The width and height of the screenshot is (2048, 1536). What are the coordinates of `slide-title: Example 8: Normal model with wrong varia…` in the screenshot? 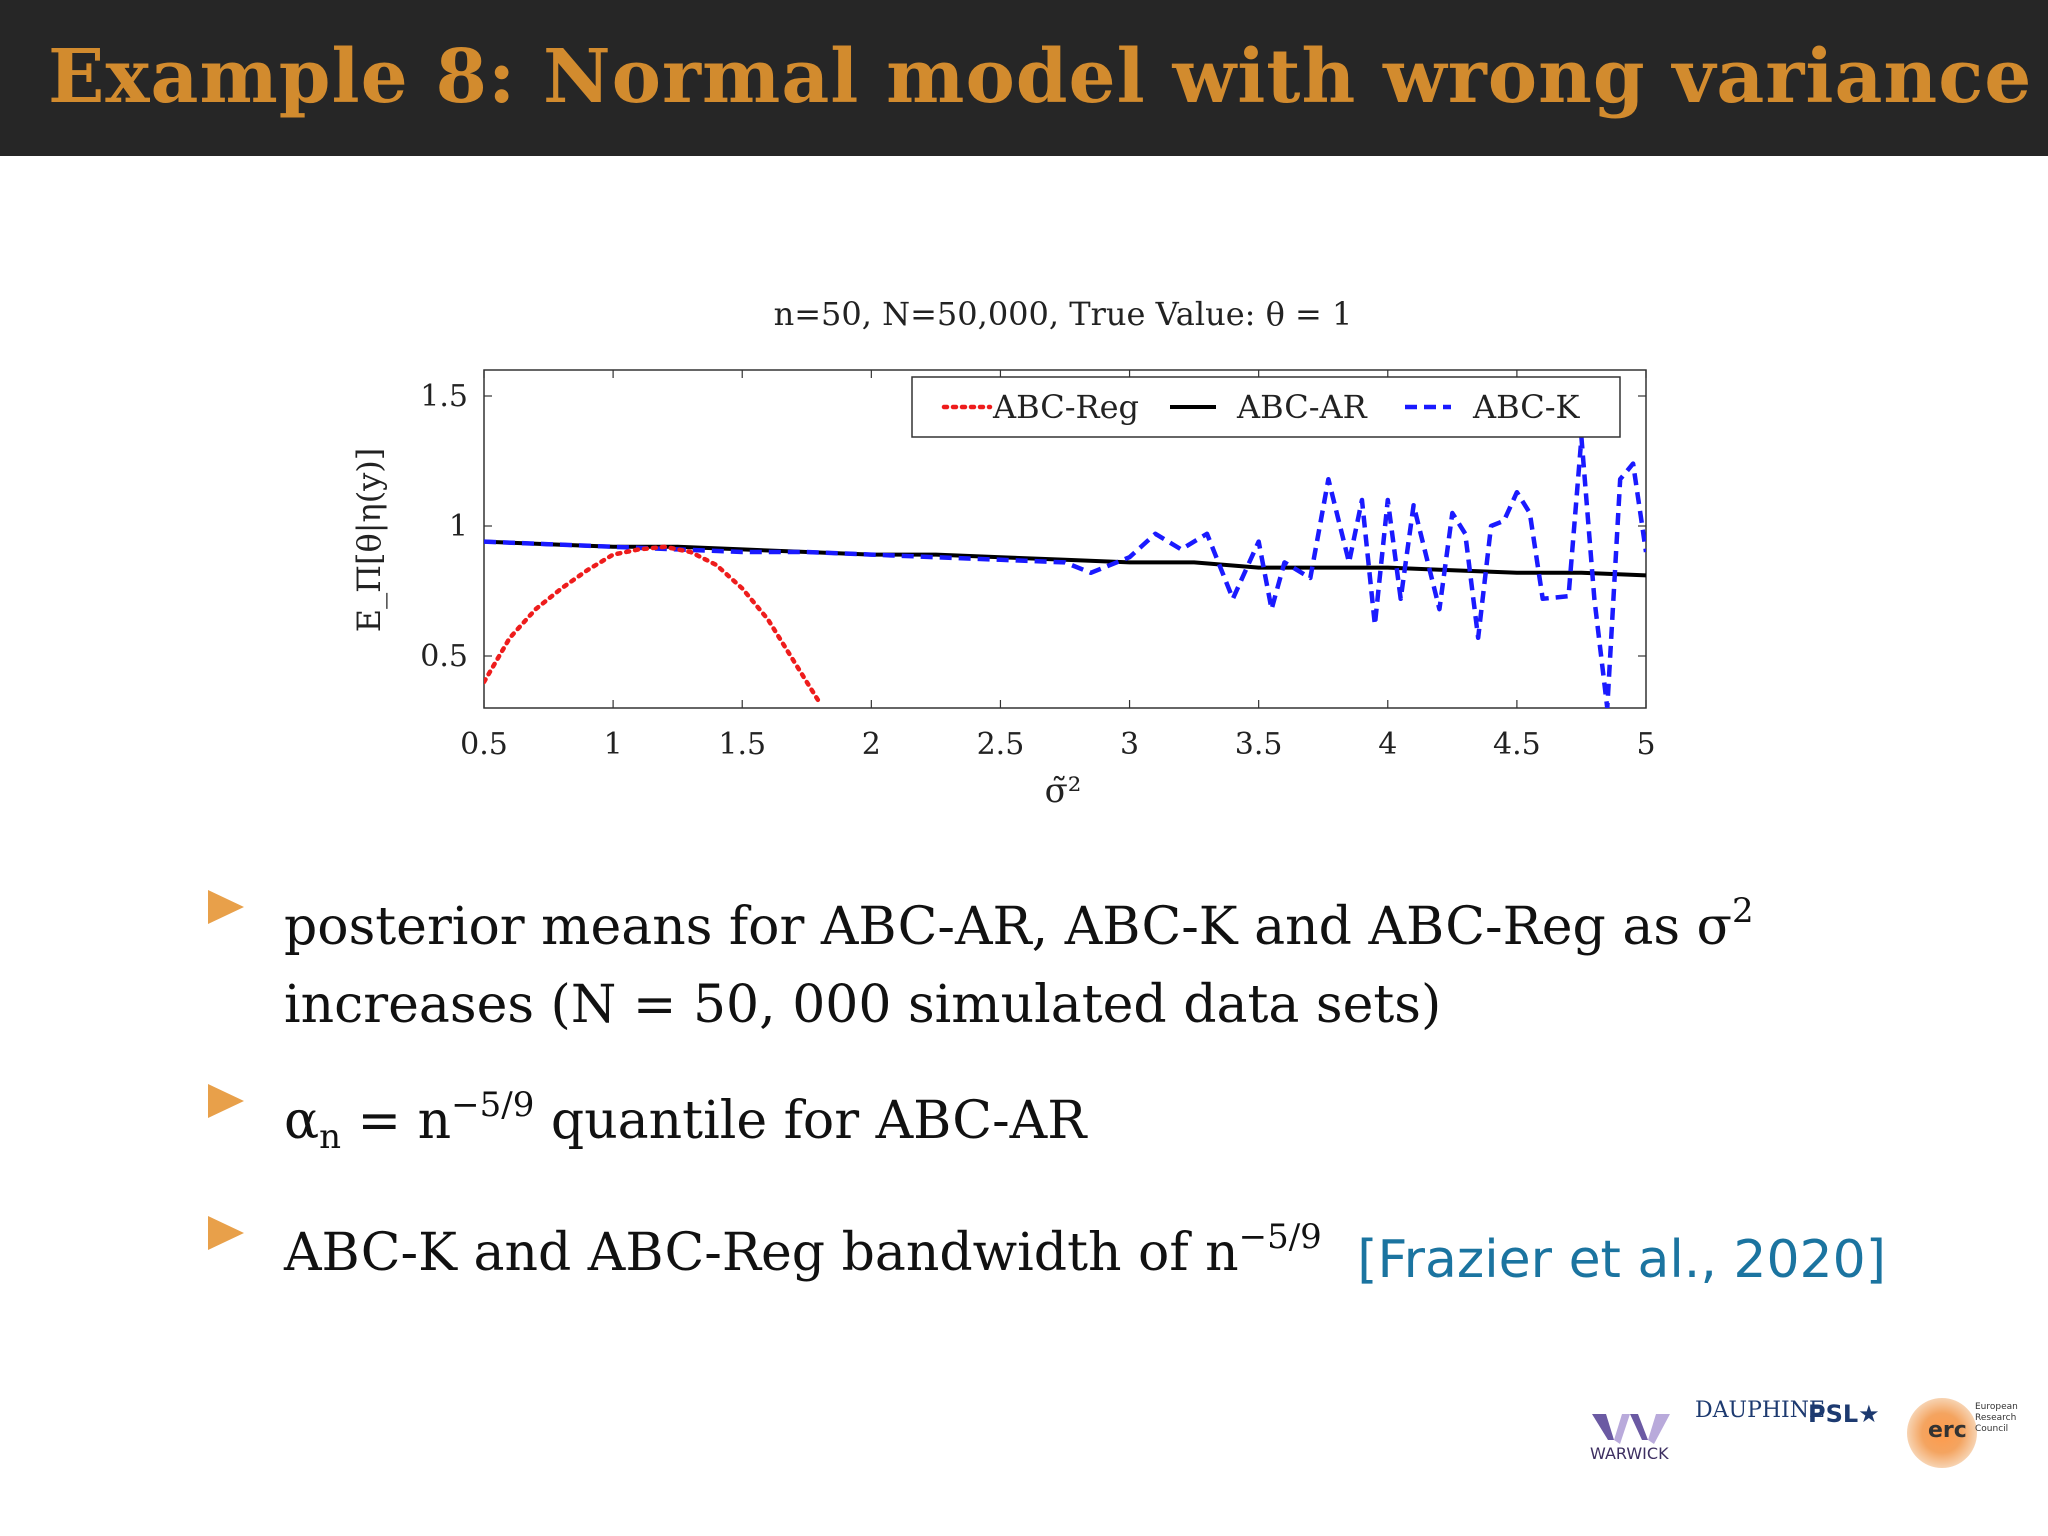 It's located at (1040, 77).